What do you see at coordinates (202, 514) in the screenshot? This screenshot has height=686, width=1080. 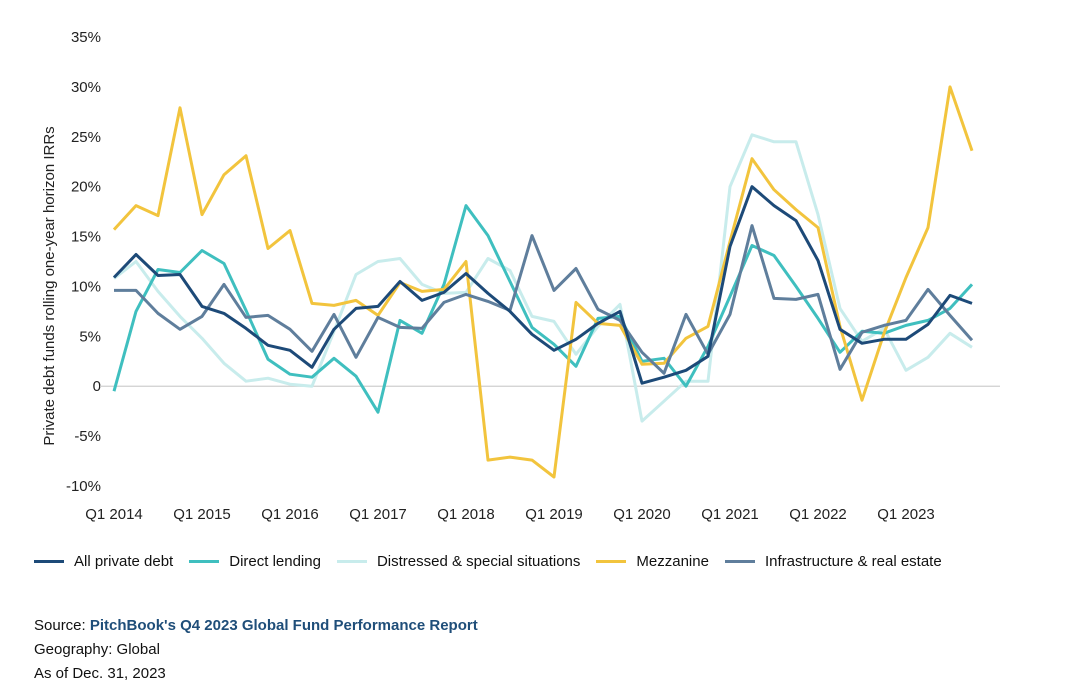 I see `x-tick-label: Q1 2015` at bounding box center [202, 514].